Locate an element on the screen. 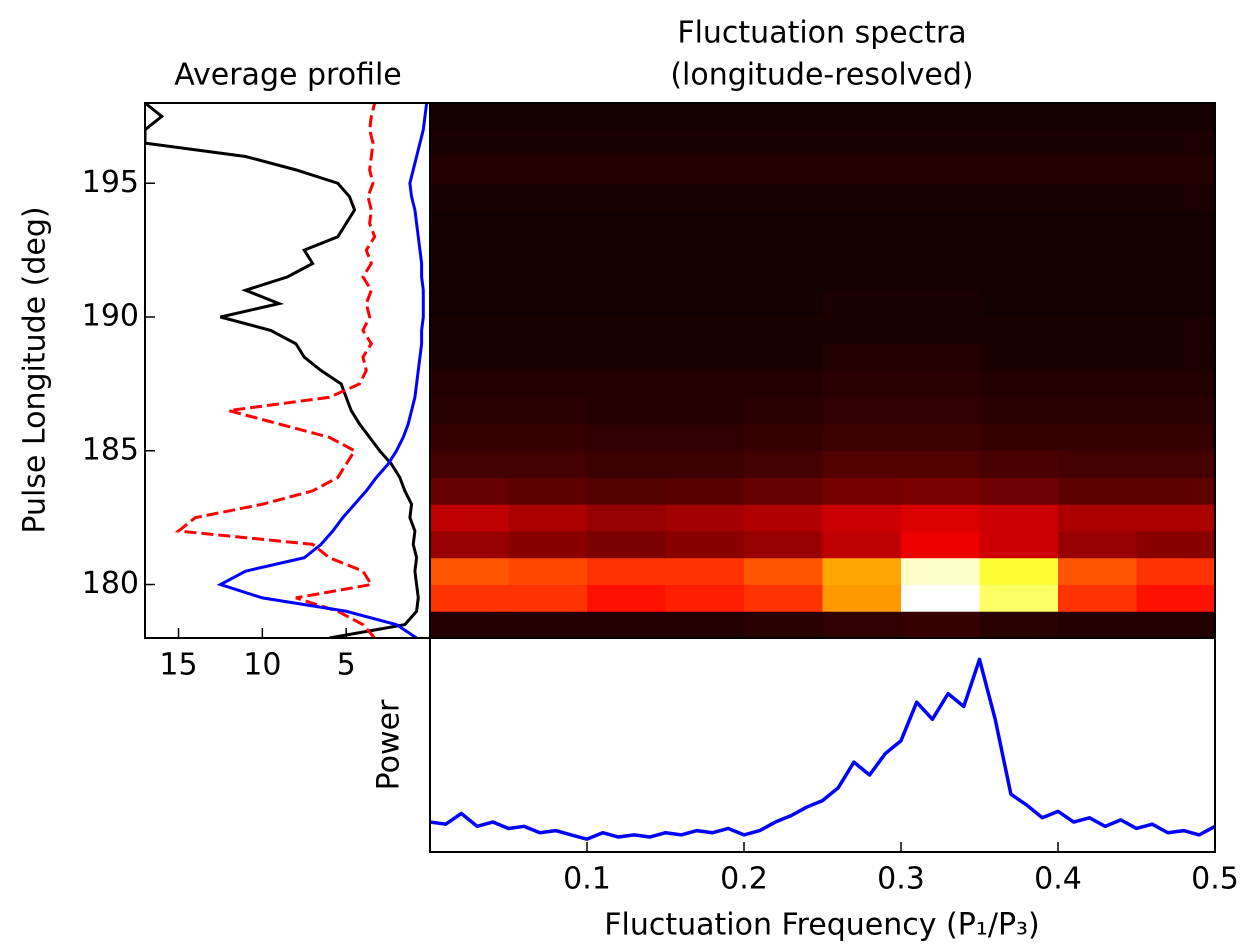 The height and width of the screenshot is (952, 1253). heatmap-title: (longitude-resolved) is located at coordinates (821, 75).